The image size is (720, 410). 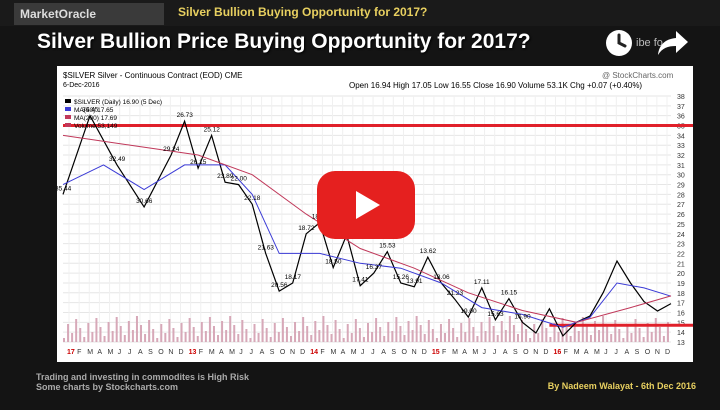 What do you see at coordinates (638, 75) in the screenshot?
I see `brand-label: @ StockCharts.com` at bounding box center [638, 75].